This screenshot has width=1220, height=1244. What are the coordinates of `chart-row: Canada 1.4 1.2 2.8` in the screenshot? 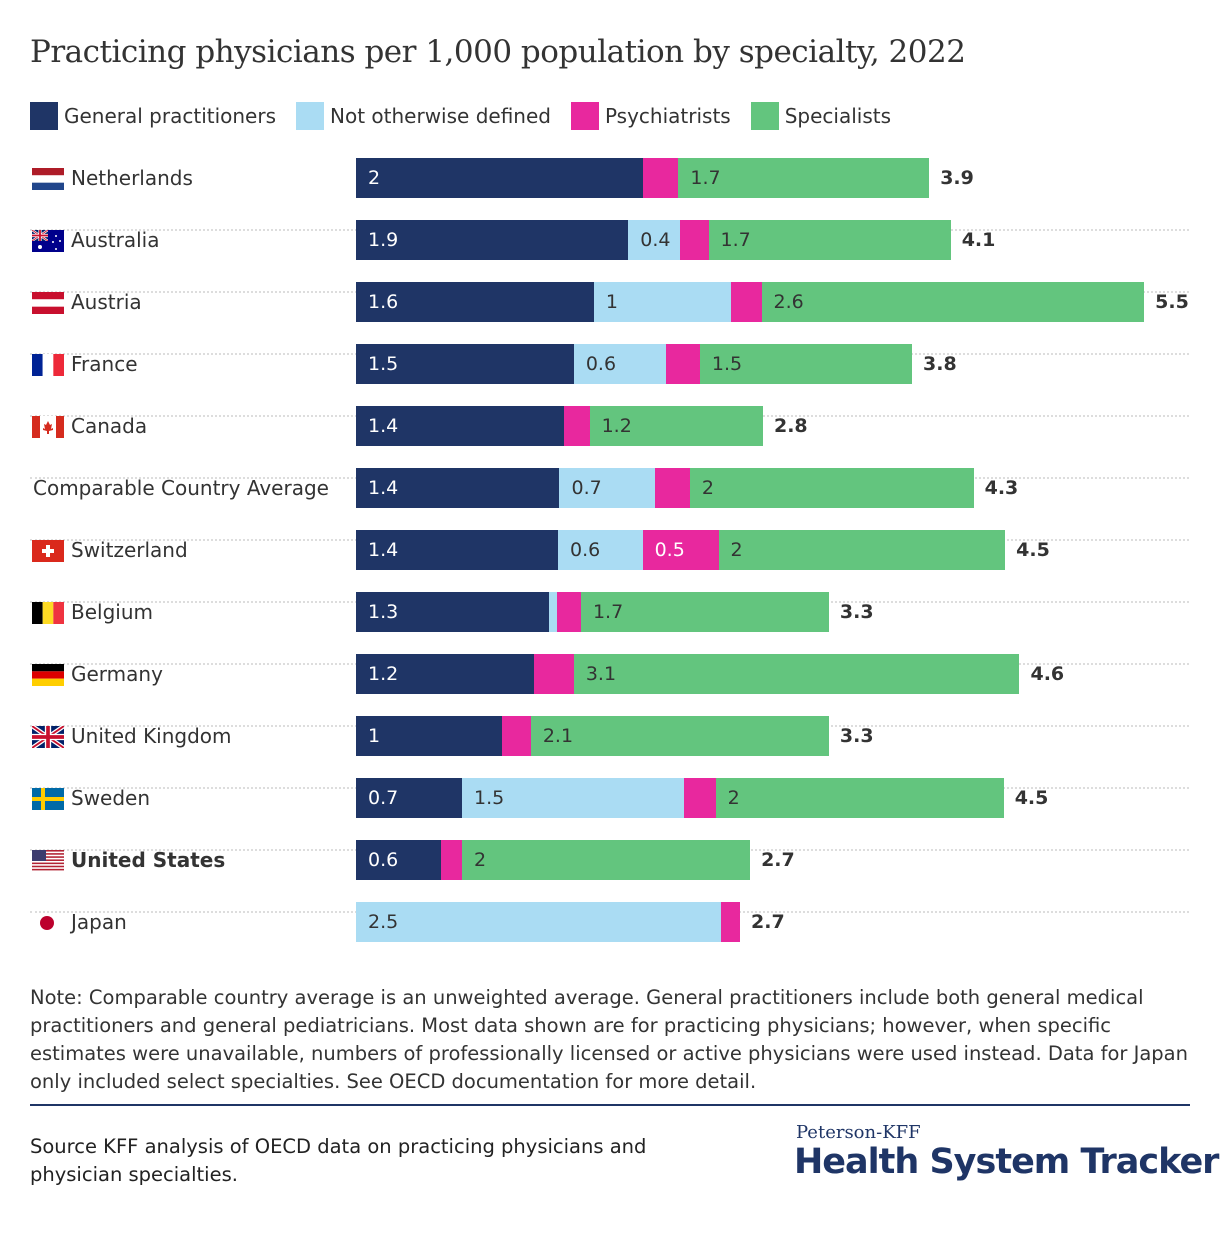 It's located at (609, 442).